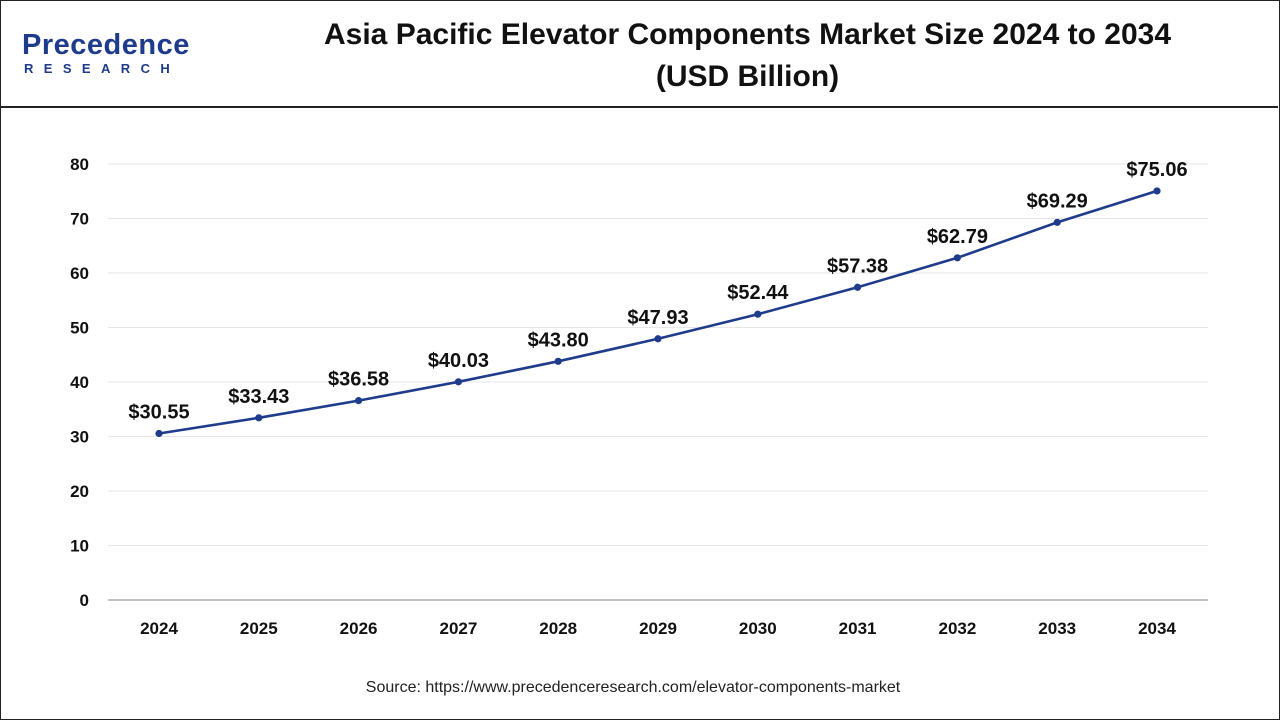 This screenshot has height=720, width=1280. What do you see at coordinates (1057, 628) in the screenshot?
I see `x-tick-label: 2033` at bounding box center [1057, 628].